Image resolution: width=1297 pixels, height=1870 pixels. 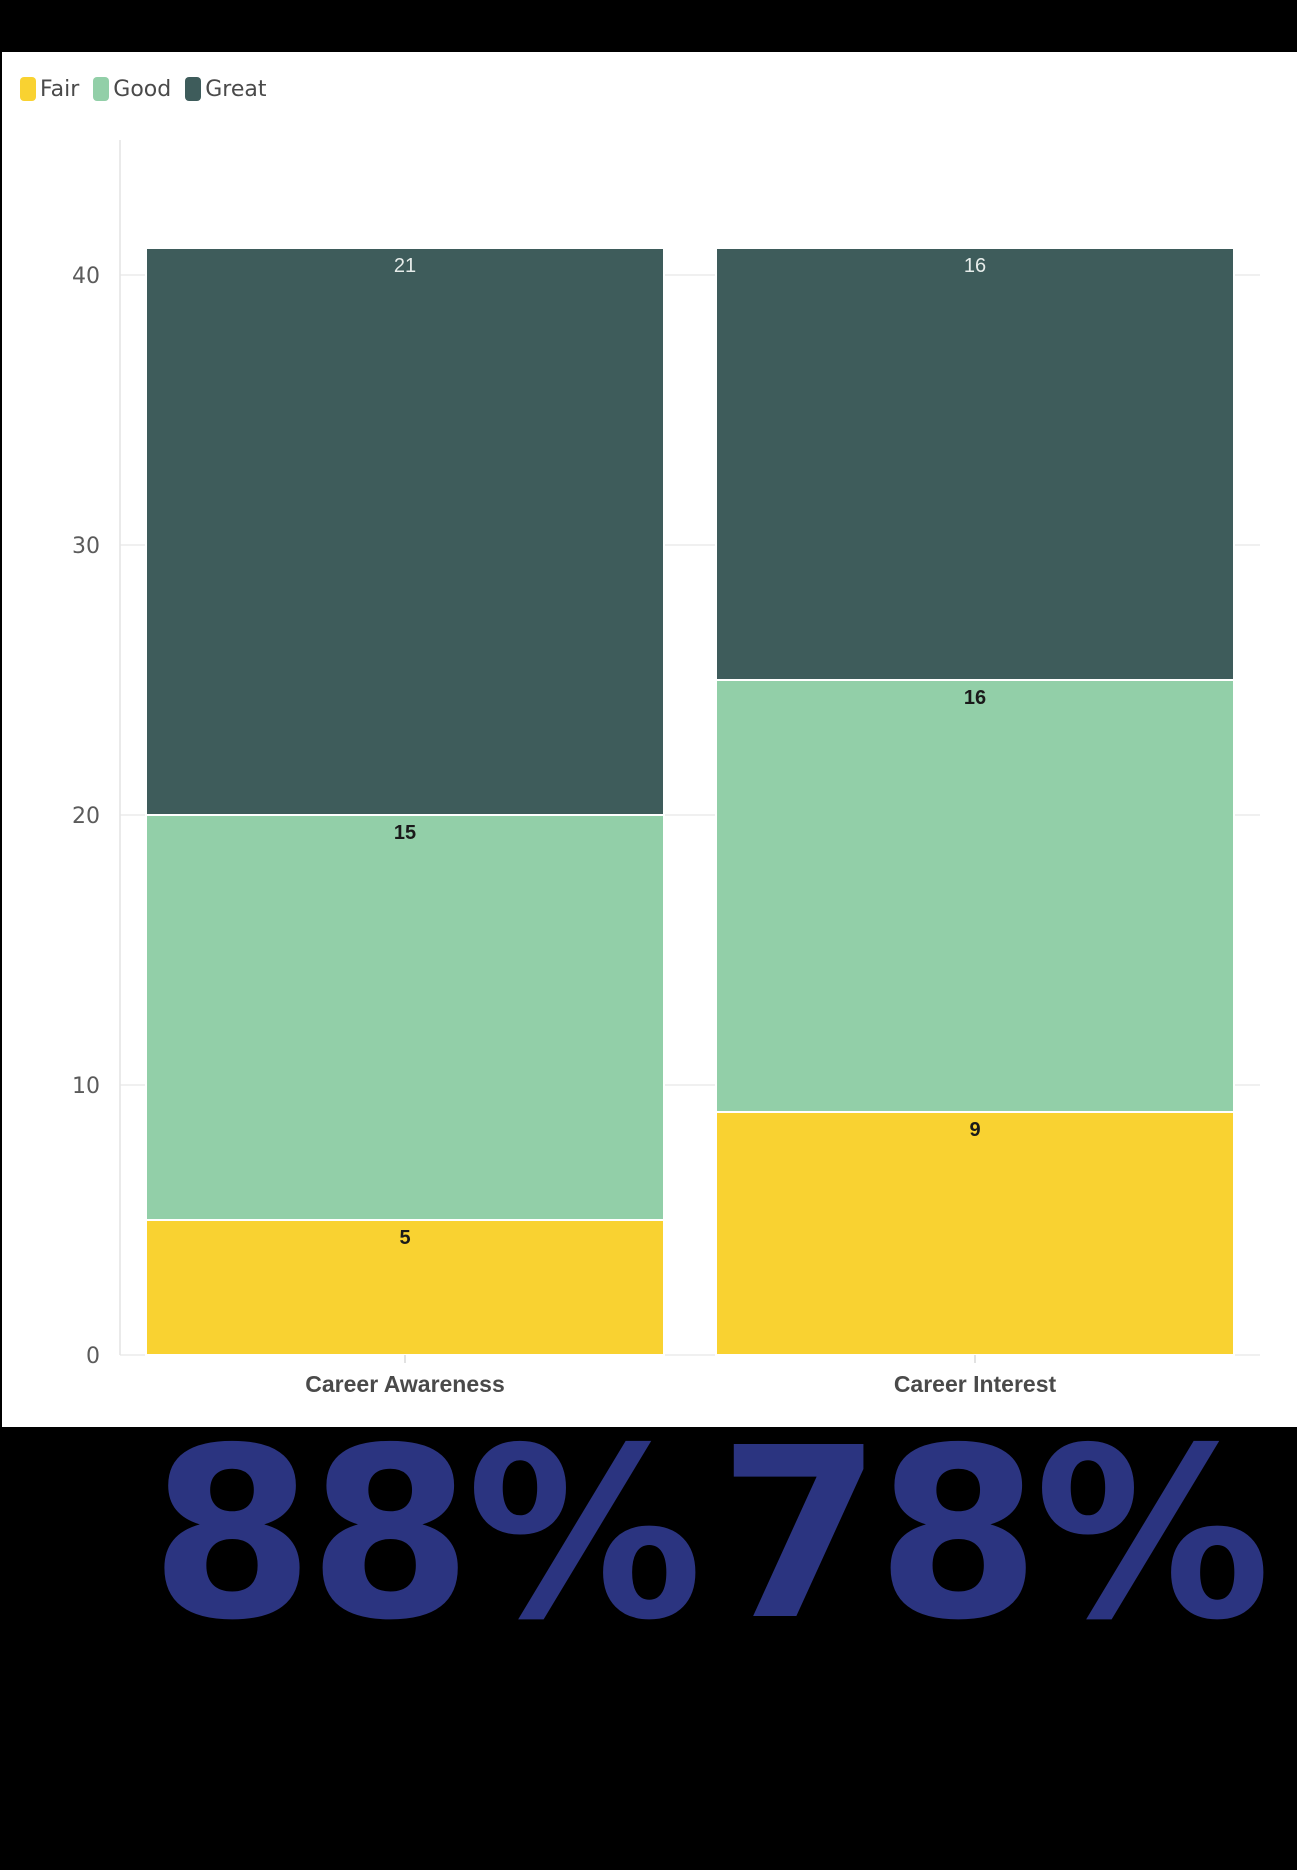 What do you see at coordinates (426, 1534) in the screenshot?
I see `career-awareness-percent: 88%` at bounding box center [426, 1534].